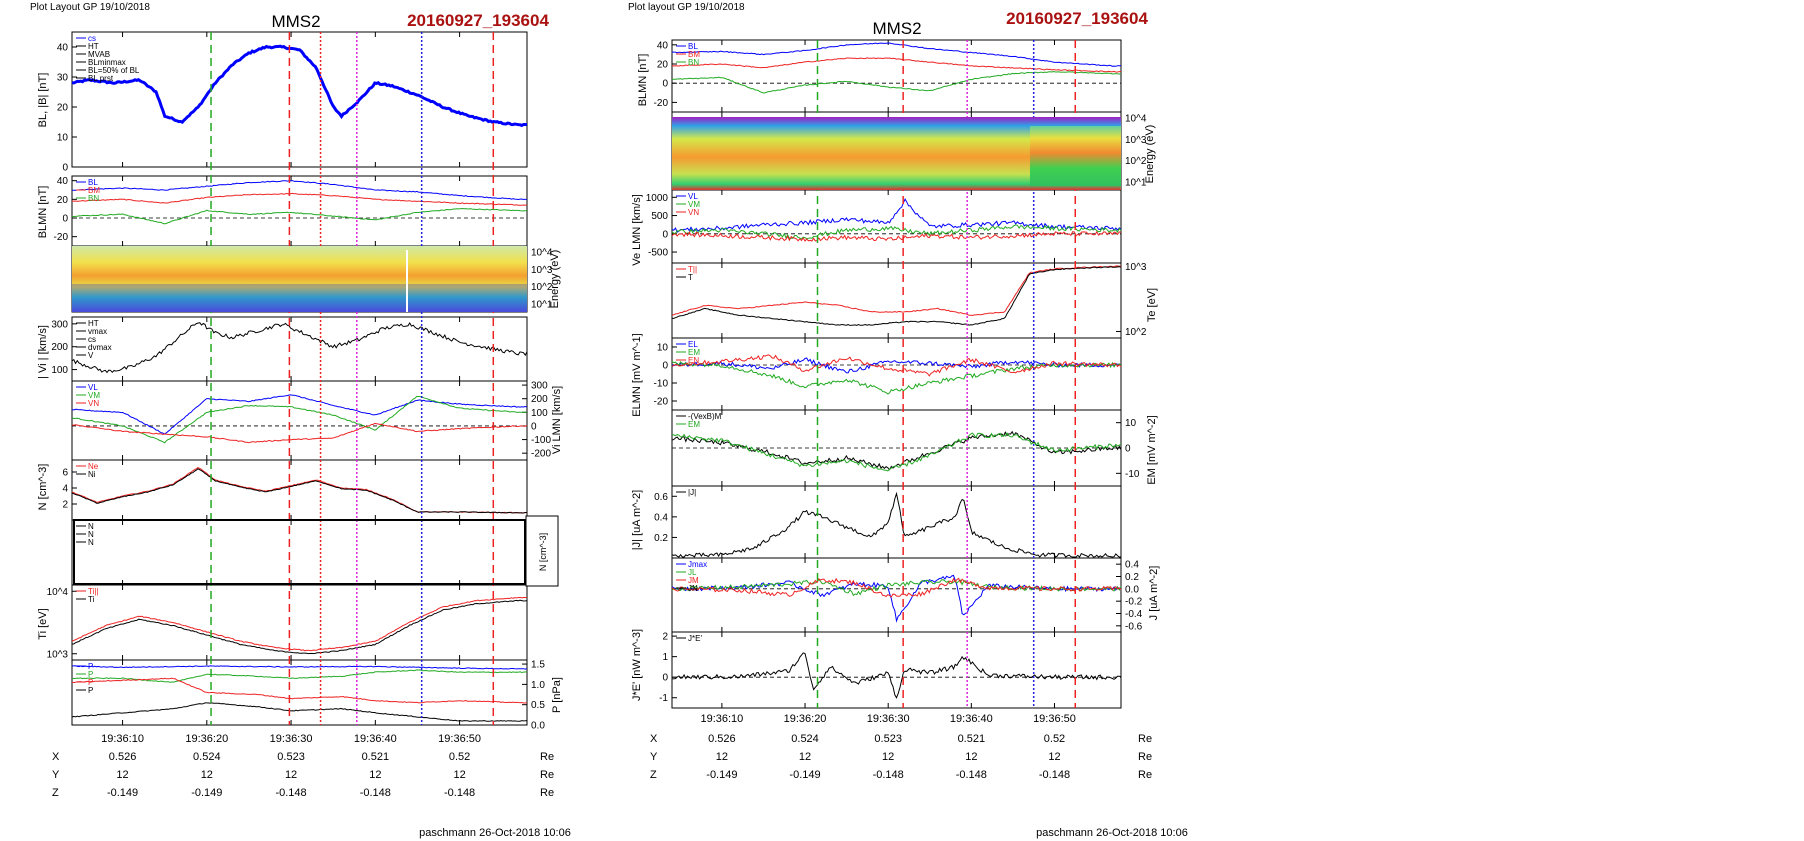 Image resolution: width=1804 pixels, height=841 pixels. I want to click on series-em, so click(896, 377).